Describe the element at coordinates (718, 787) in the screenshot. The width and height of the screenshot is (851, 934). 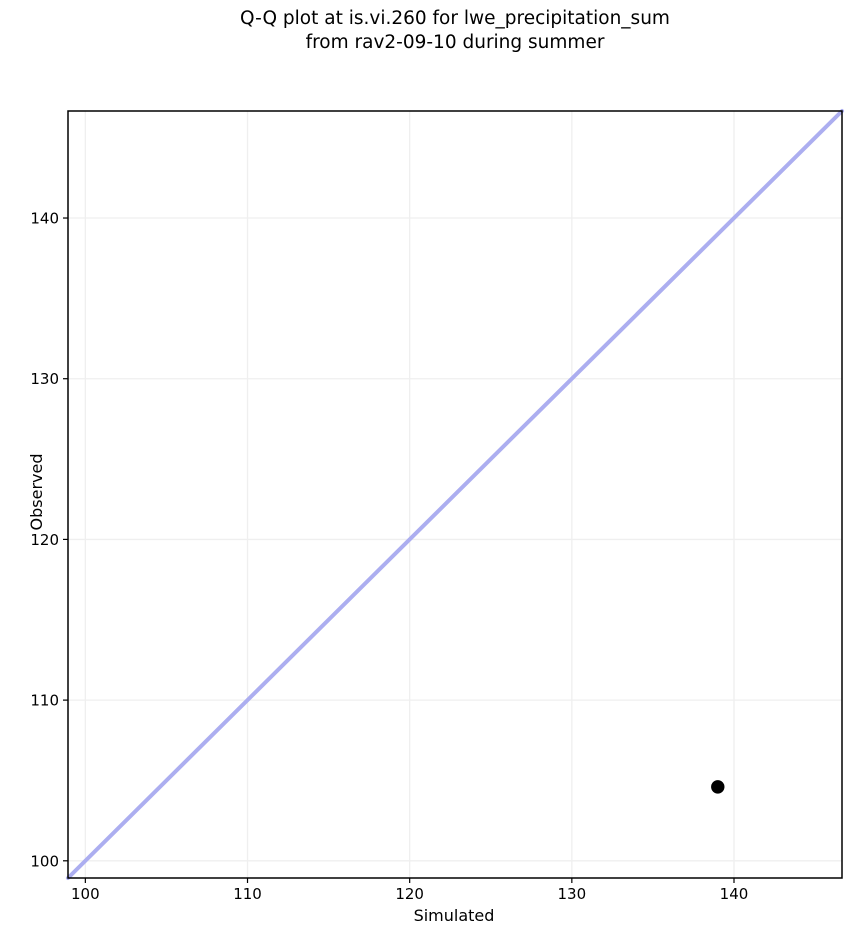
I see `data-point` at that location.